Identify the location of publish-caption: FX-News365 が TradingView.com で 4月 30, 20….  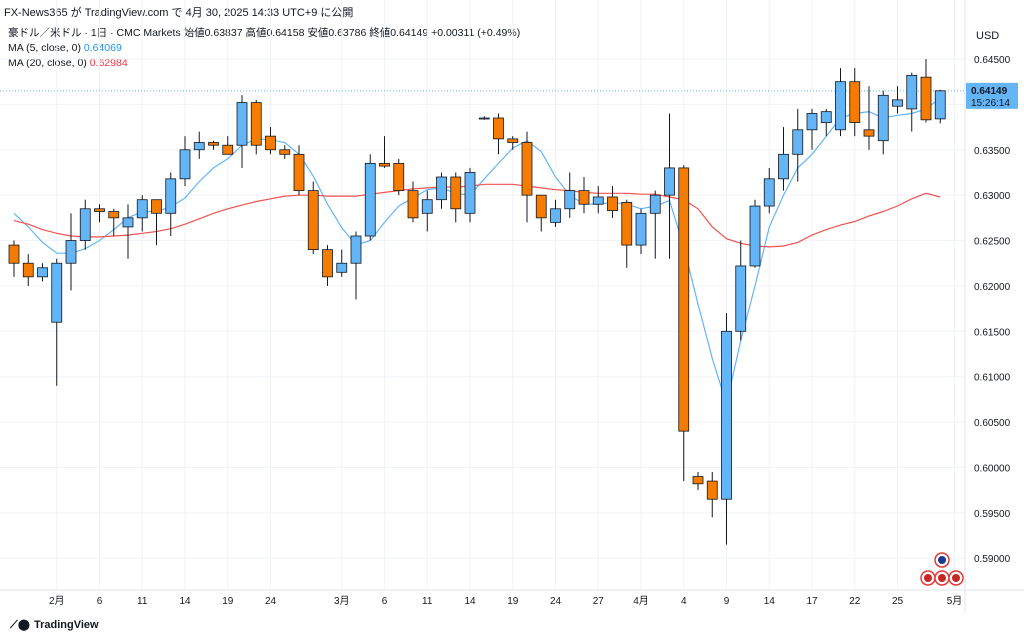
(179, 13).